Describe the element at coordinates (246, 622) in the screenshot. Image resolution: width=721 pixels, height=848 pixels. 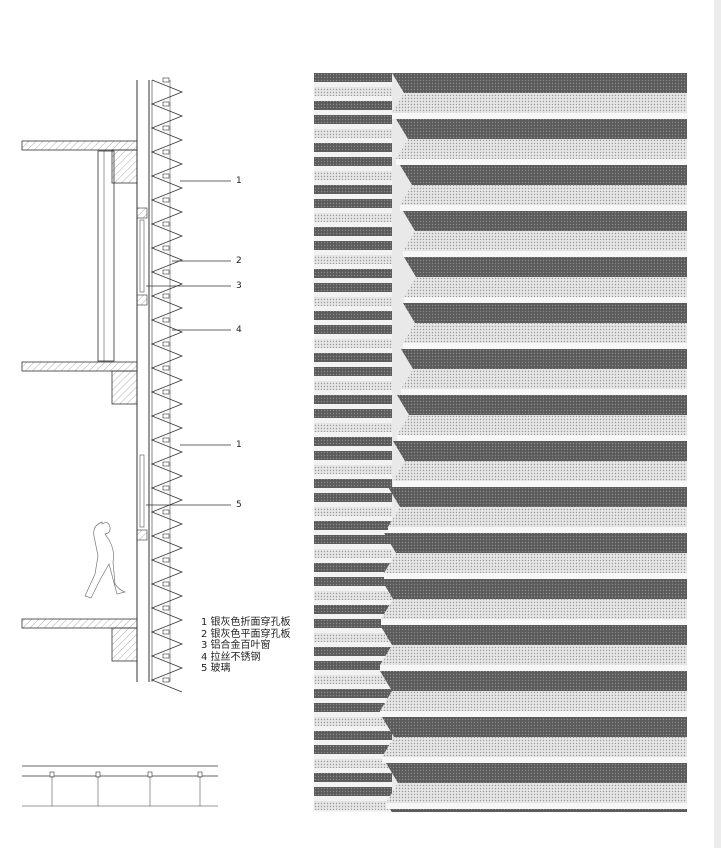
I see `legend-item: 1 银灰色折面穿孔板` at that location.